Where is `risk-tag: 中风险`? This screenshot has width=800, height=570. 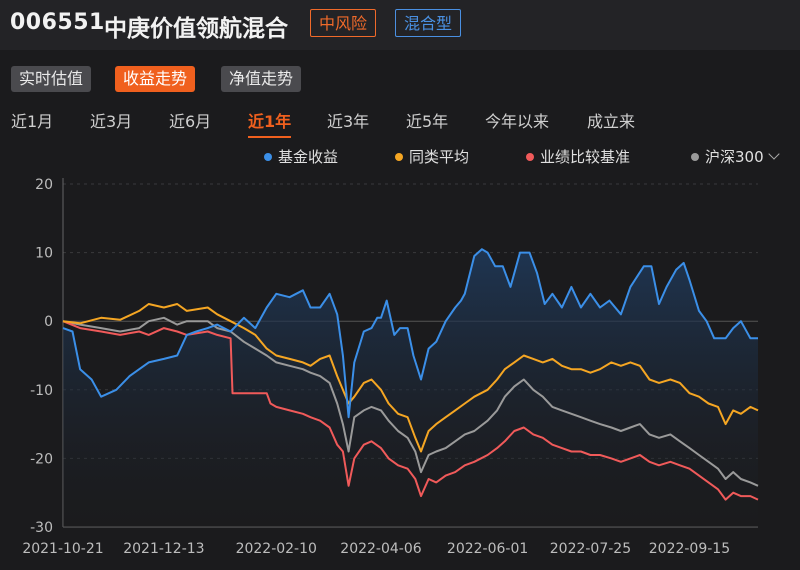
risk-tag: 中风险 is located at coordinates (343, 23).